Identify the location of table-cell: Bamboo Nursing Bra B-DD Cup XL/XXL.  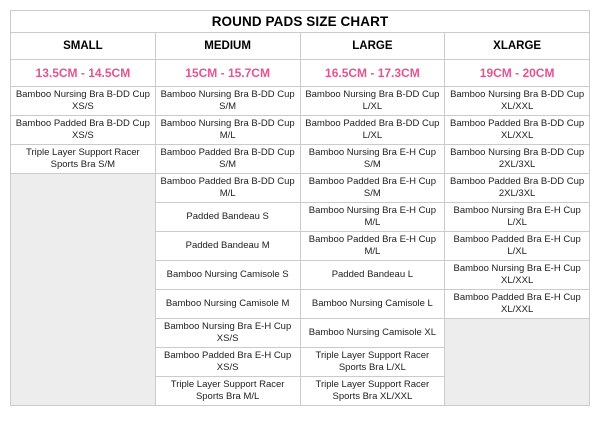
(517, 101).